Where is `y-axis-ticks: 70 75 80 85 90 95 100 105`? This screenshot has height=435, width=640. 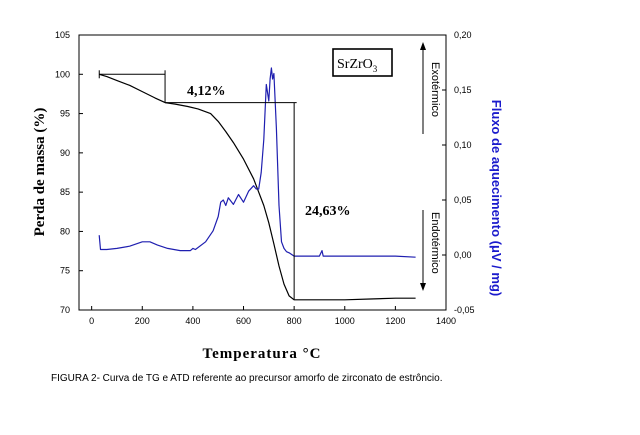
y-axis-ticks: 70 75 80 85 90 95 100 105 is located at coordinates (69, 172).